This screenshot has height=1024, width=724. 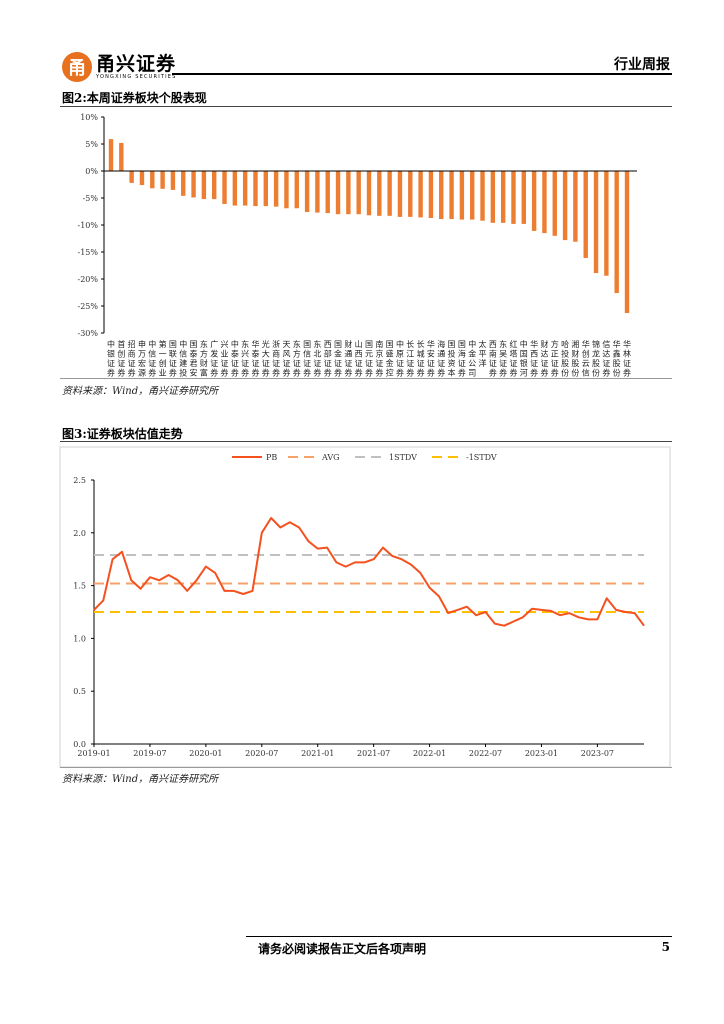 I want to click on category-label-char: 资, so click(x=452, y=363).